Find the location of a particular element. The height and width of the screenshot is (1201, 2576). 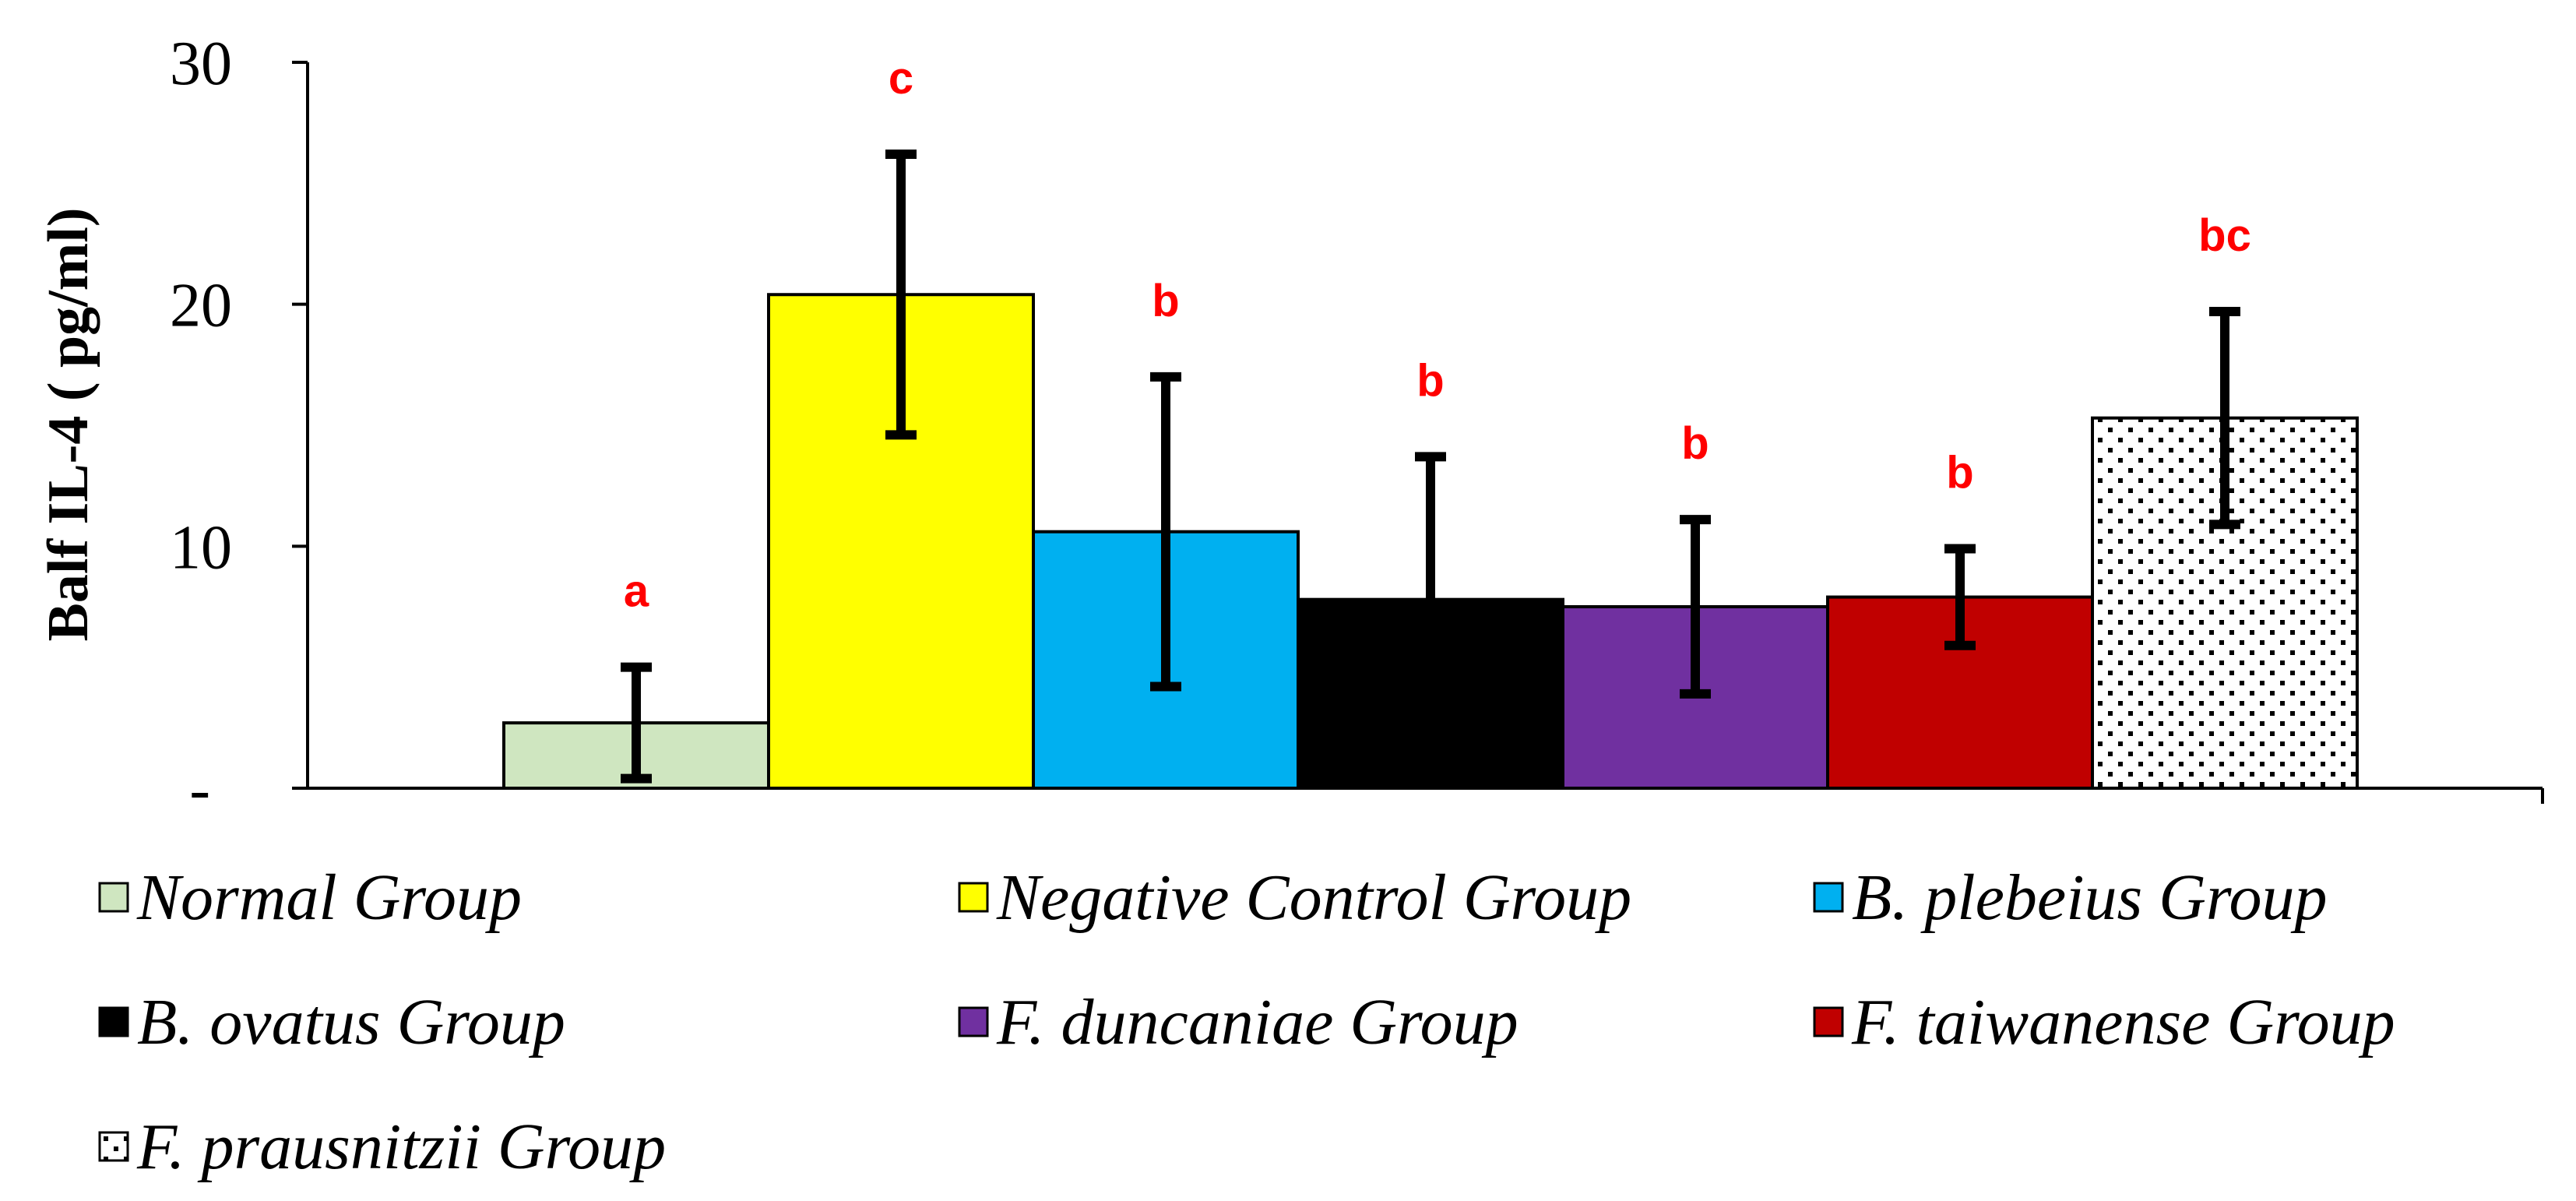

y-tick-label: 30 is located at coordinates (201, 64).